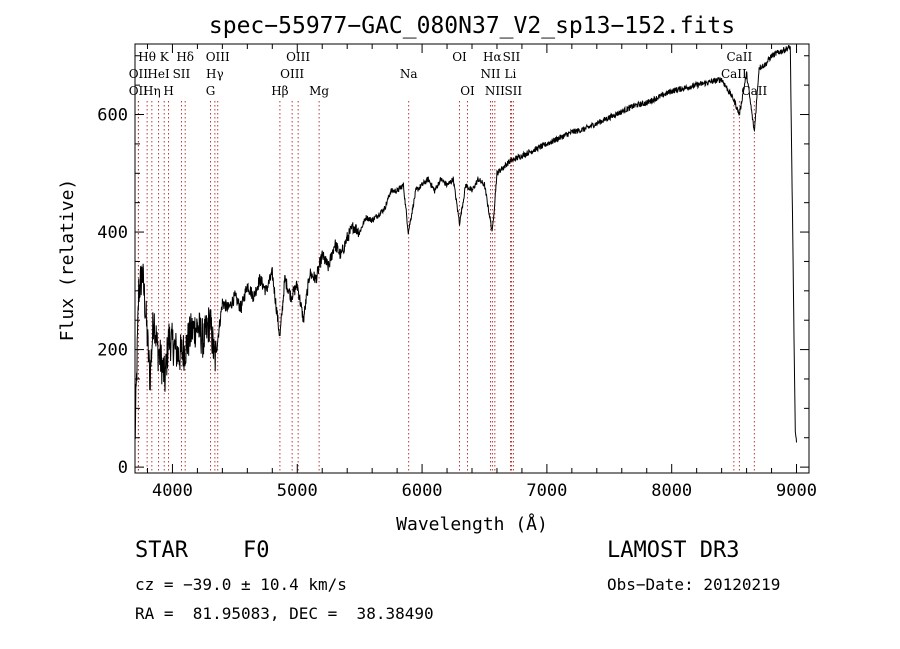  I want to click on y-tick-label: 600, so click(112, 116).